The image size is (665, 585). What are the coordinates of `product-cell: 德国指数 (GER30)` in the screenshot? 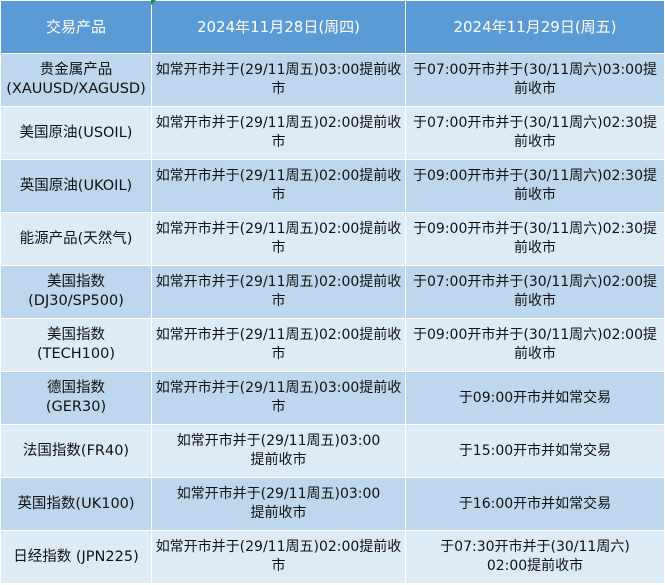 It's located at (76, 398).